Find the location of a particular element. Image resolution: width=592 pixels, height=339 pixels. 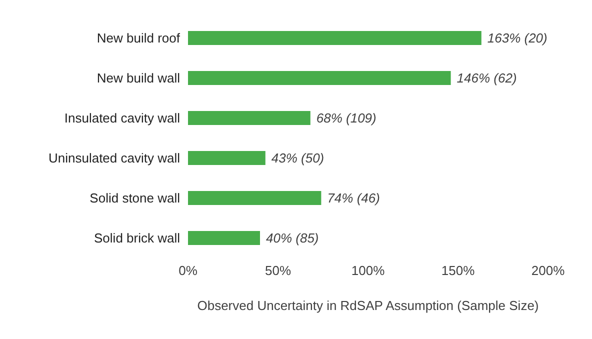

x-tick-label: 100% is located at coordinates (368, 270).